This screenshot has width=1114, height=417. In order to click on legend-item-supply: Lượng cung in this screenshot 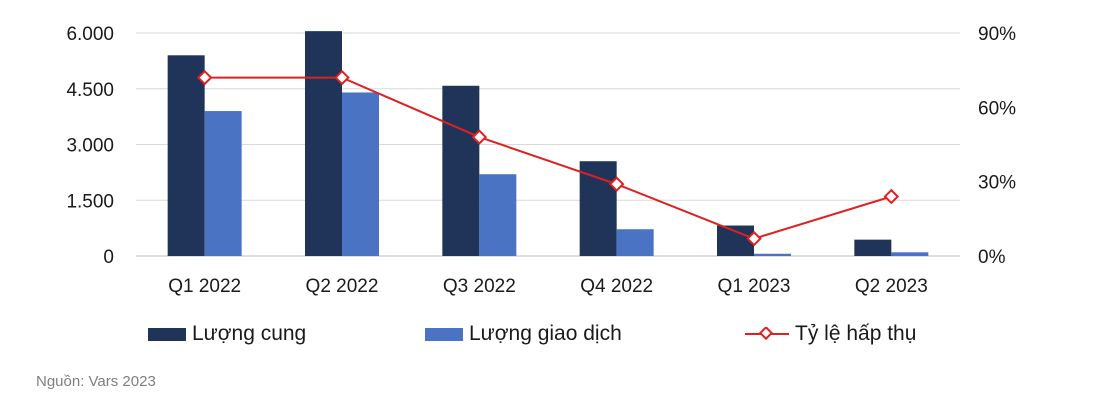, I will do `click(227, 334)`.